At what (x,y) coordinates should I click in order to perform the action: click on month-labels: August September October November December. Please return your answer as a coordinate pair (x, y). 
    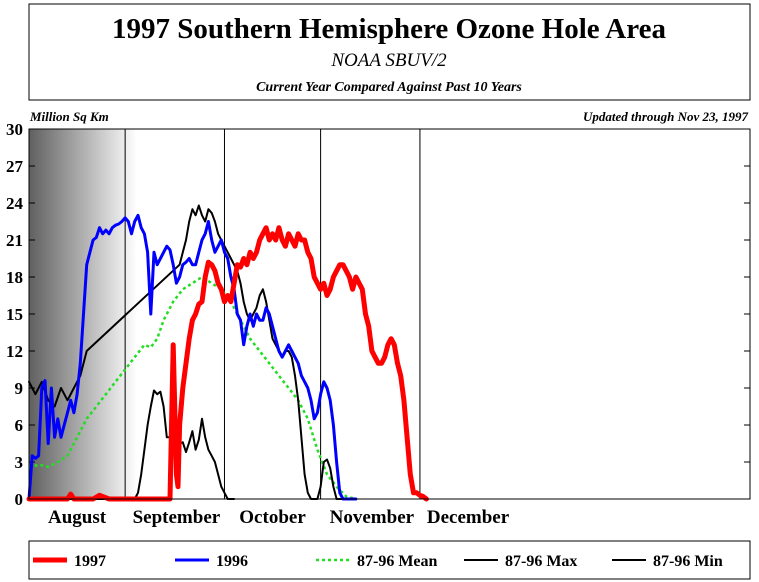
    Looking at the image, I should click on (279, 517).